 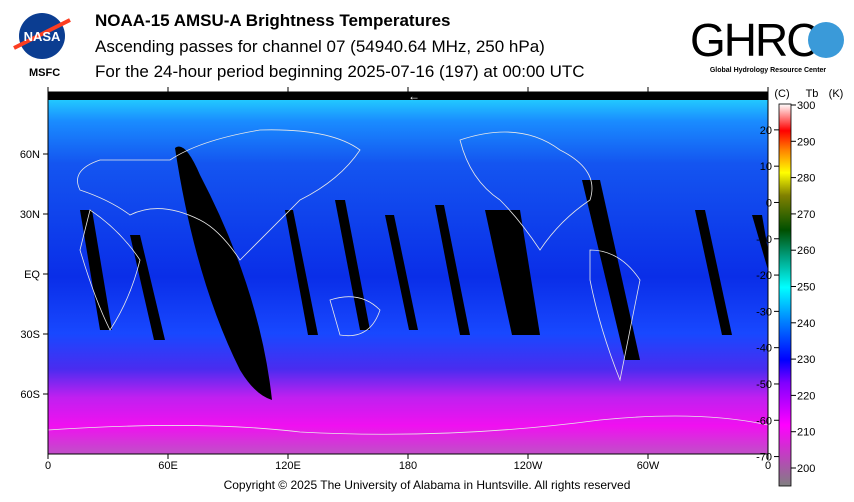 I want to click on colorbar-c-label: -40, so click(x=764, y=349).